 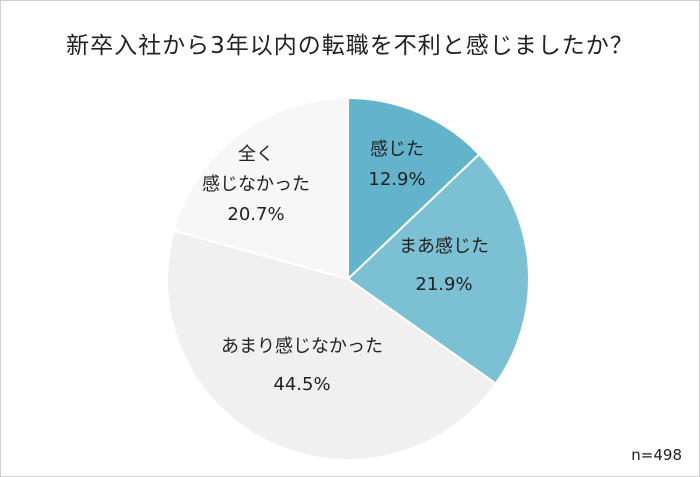 I want to click on pie-slice-kanjita, so click(x=414, y=189).